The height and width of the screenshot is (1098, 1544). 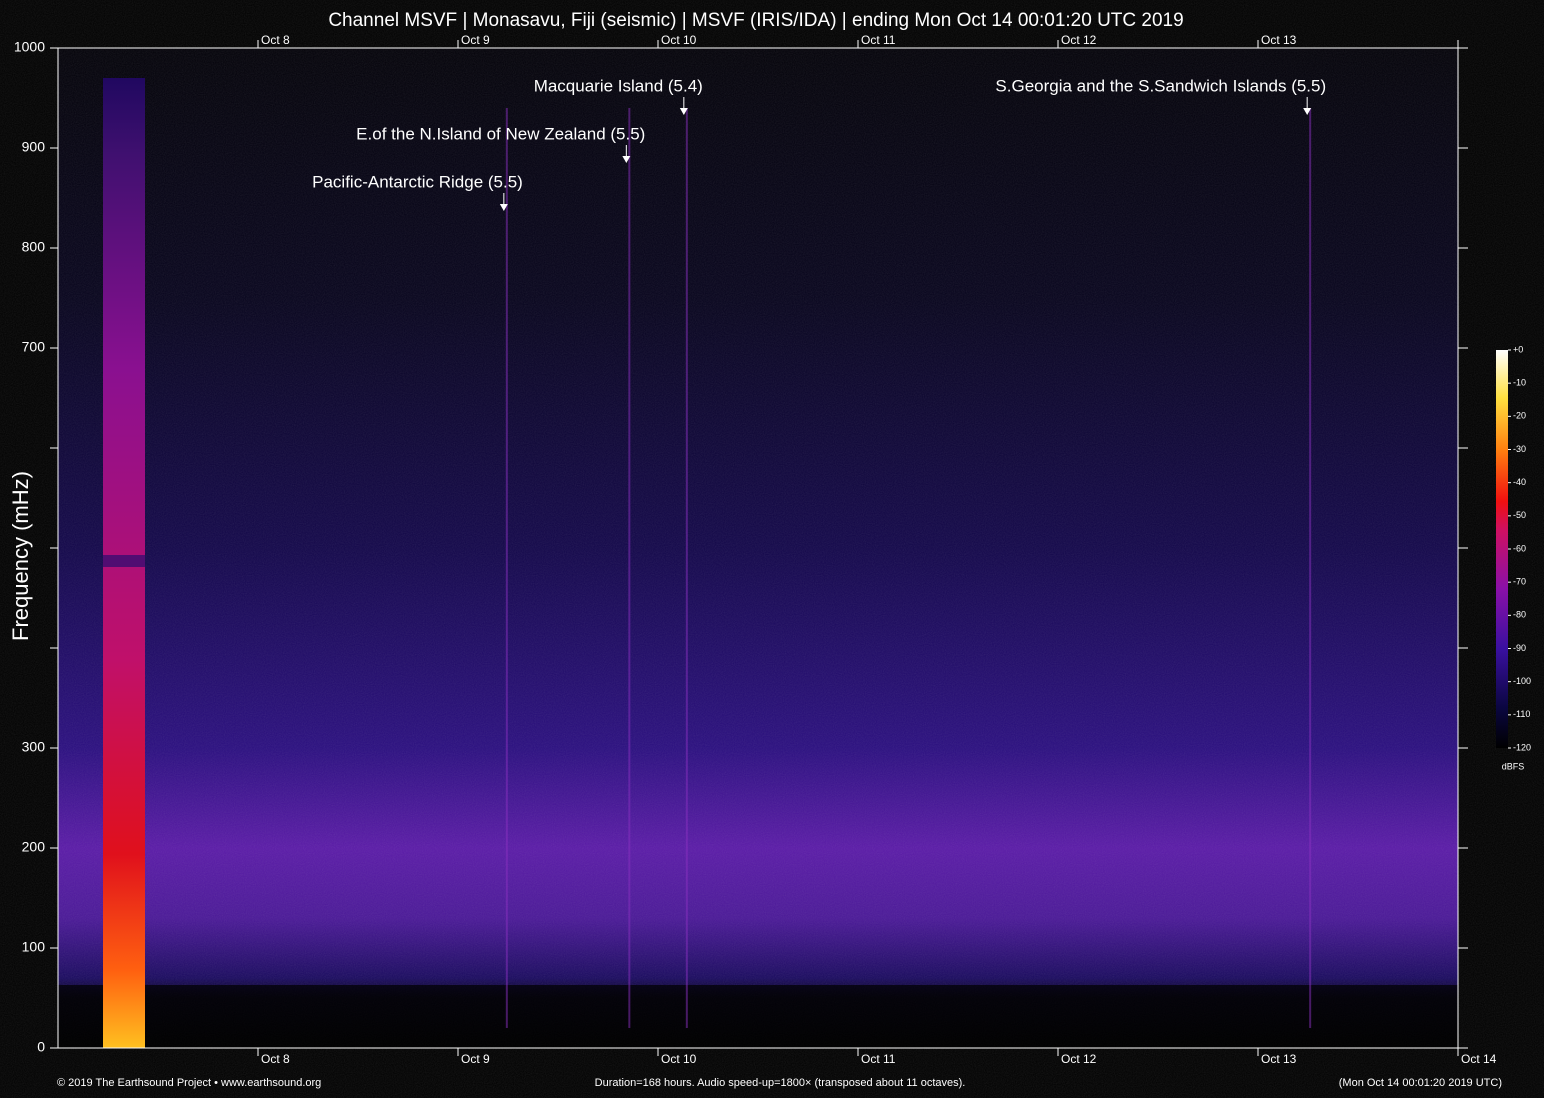 I want to click on colorbar-tick-label: -90, so click(x=1519, y=648).